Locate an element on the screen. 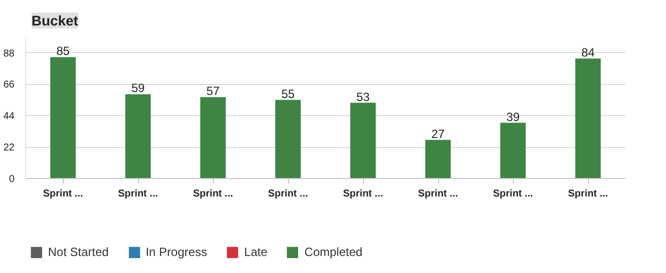  data-label: 59 is located at coordinates (138, 88).